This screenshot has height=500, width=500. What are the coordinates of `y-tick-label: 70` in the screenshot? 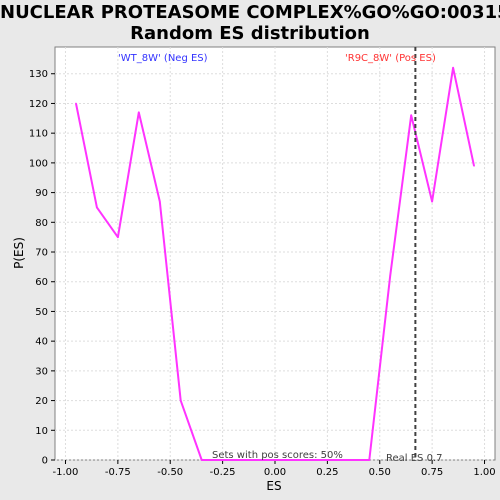 It's located at (41, 253).